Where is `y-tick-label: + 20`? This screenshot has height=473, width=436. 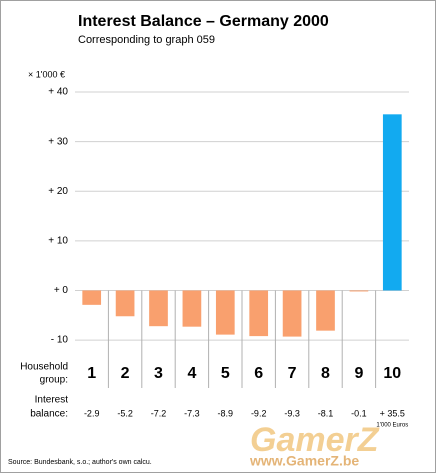 y-tick-label: + 20 is located at coordinates (58, 191).